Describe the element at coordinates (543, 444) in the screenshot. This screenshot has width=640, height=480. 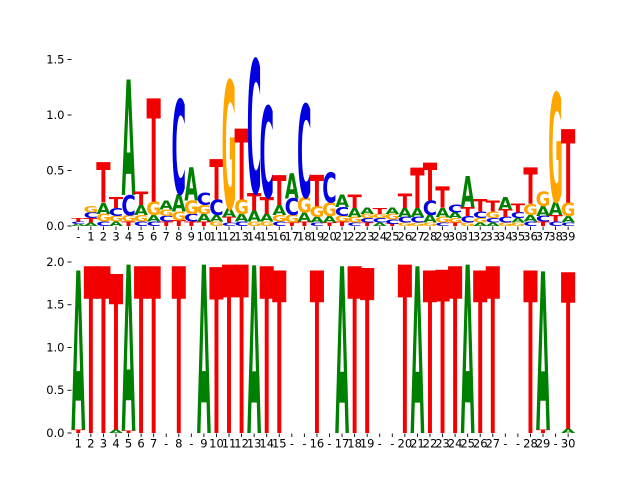
I see `x-tick-label: 29` at that location.